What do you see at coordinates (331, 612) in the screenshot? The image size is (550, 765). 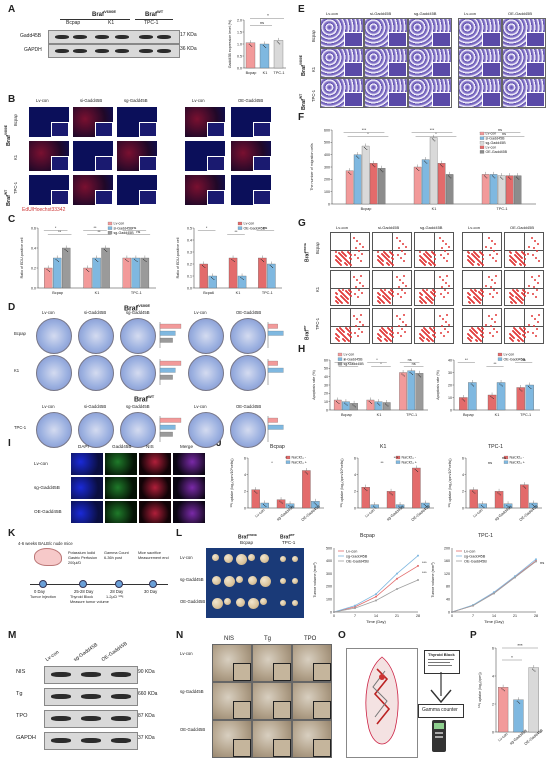 I see `y-tick-label: 0` at bounding box center [331, 612].